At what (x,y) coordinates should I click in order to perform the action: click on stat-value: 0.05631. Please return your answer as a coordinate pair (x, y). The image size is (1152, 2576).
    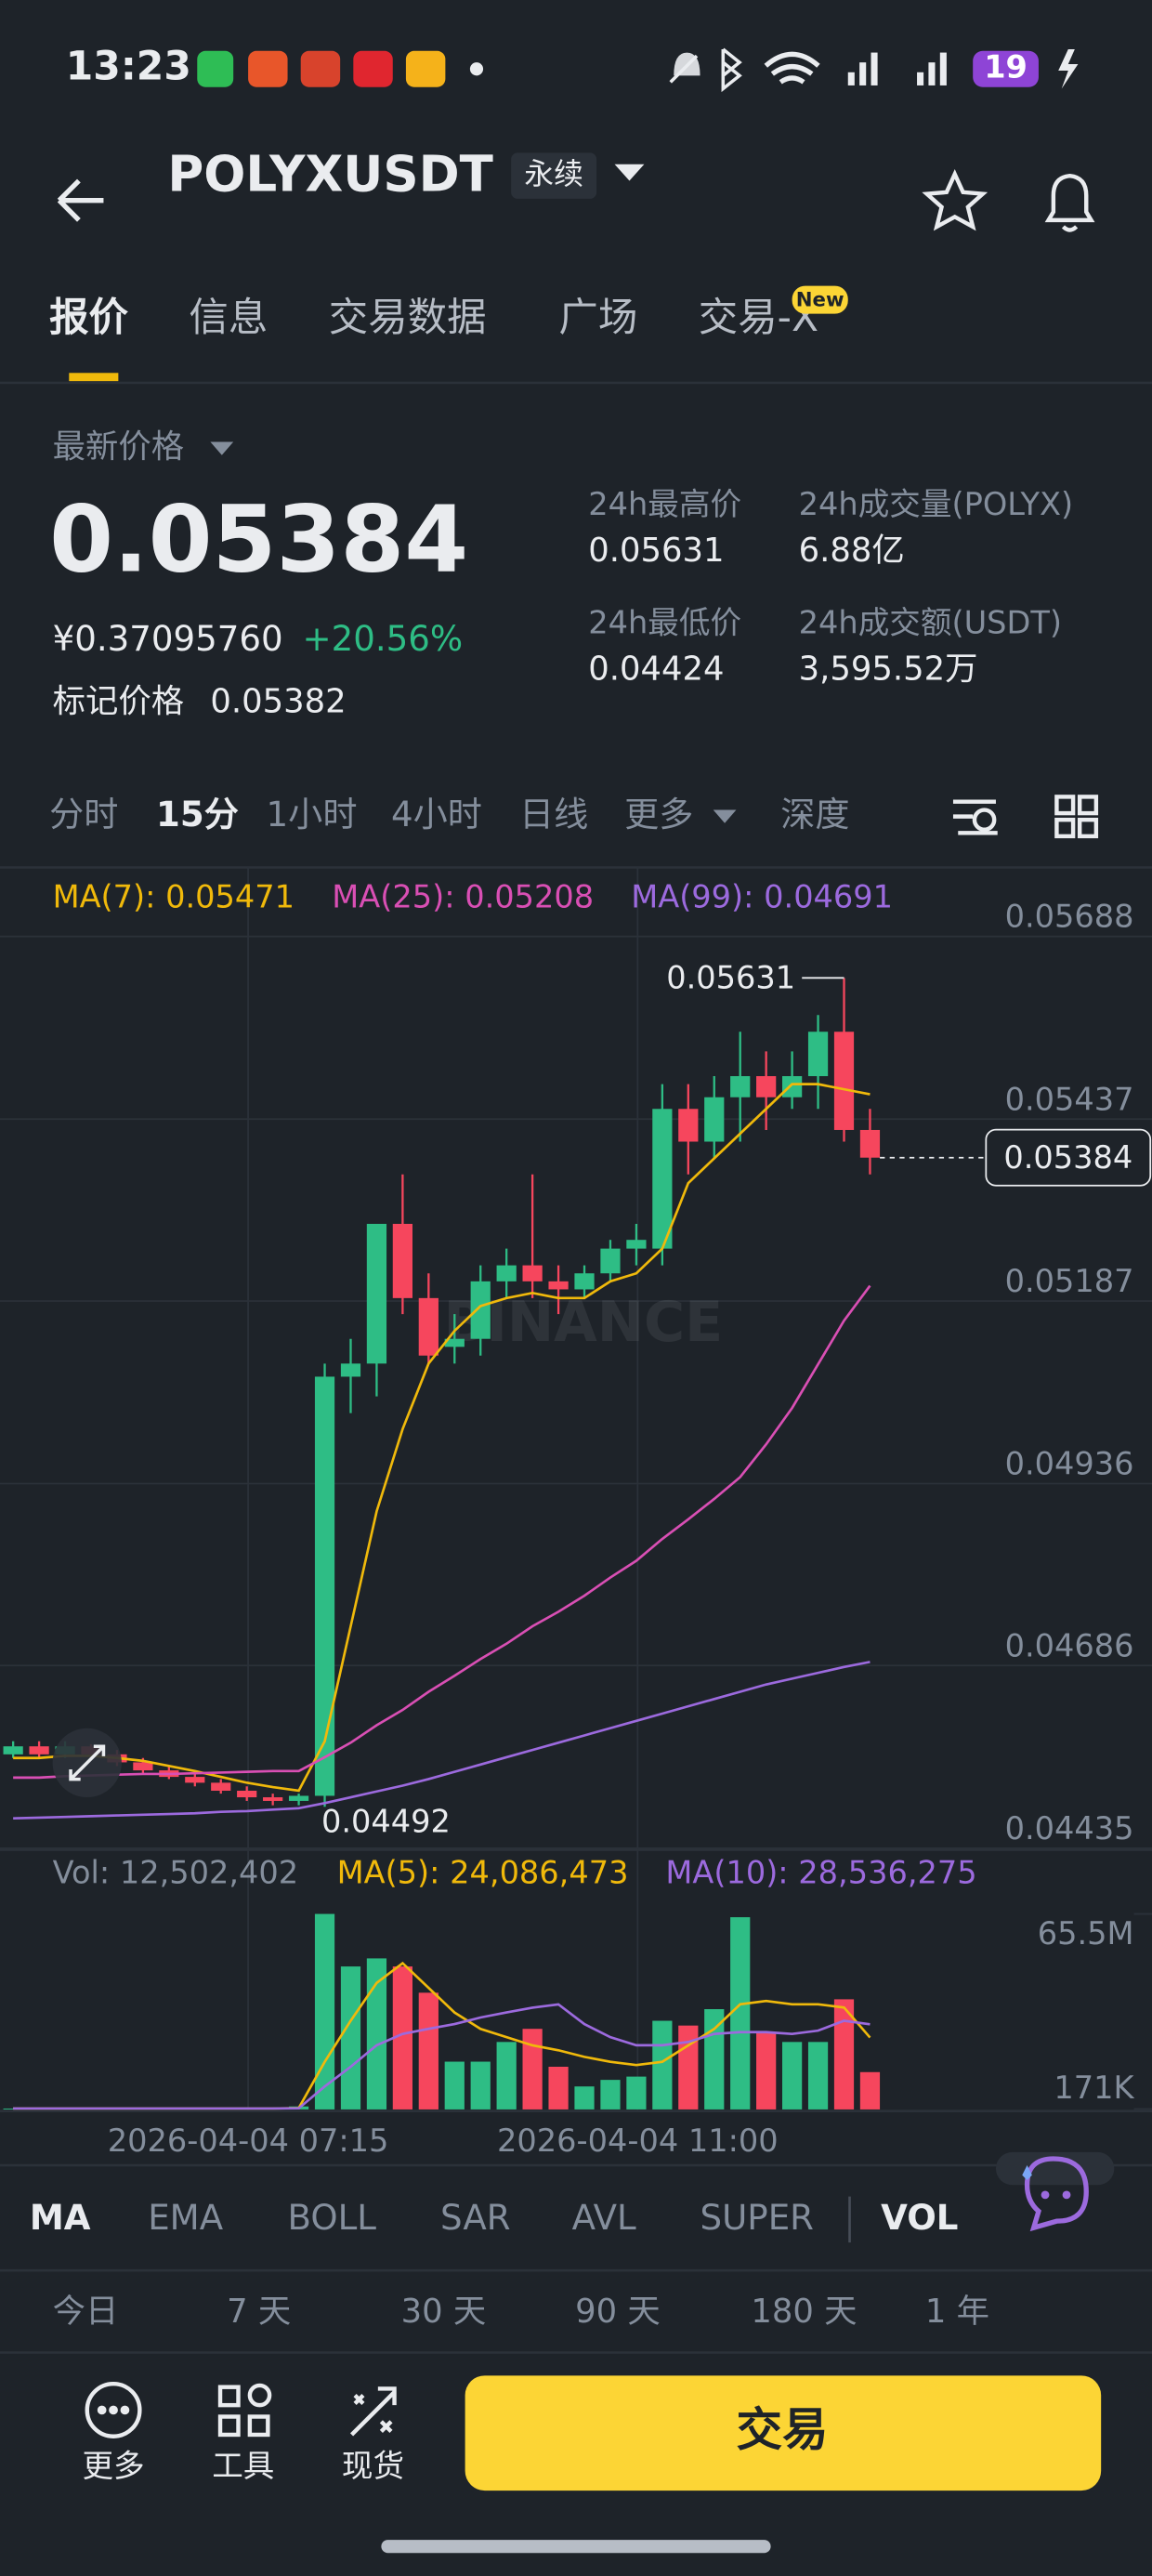
    Looking at the image, I should click on (656, 551).